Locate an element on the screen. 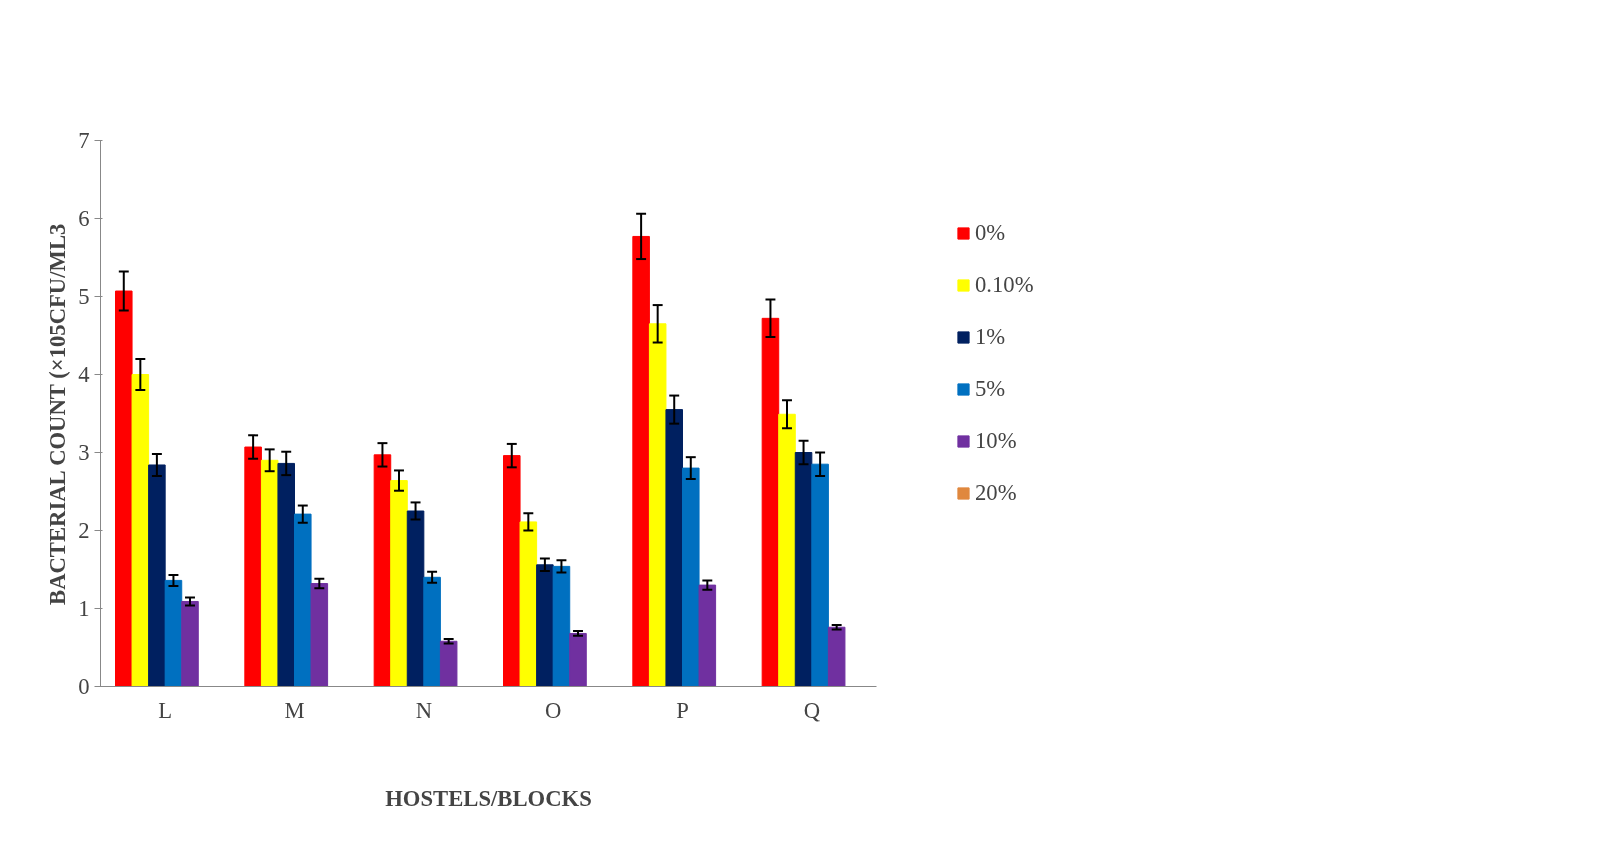 The height and width of the screenshot is (842, 1606). legend-label: 20% is located at coordinates (996, 493).